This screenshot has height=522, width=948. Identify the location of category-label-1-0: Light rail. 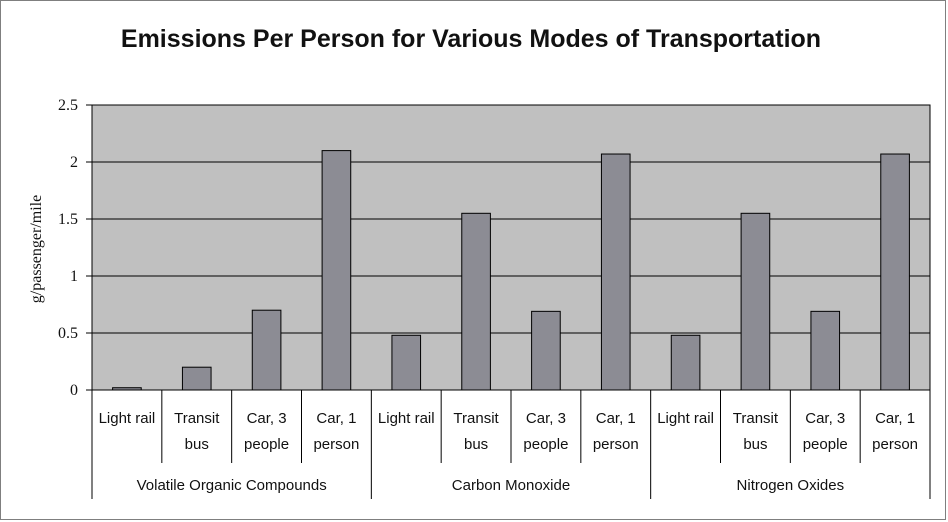
(406, 418).